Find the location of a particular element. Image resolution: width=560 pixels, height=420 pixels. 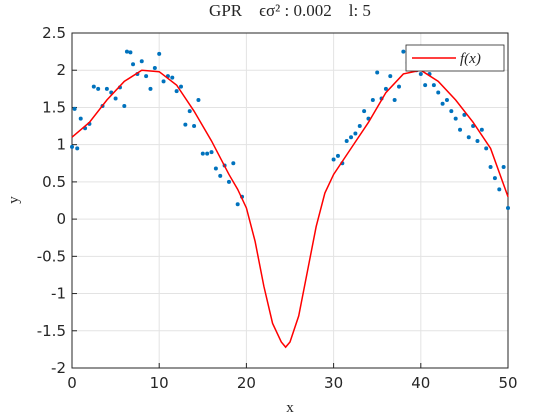

y-tick-label: 1.5 is located at coordinates (54, 107).